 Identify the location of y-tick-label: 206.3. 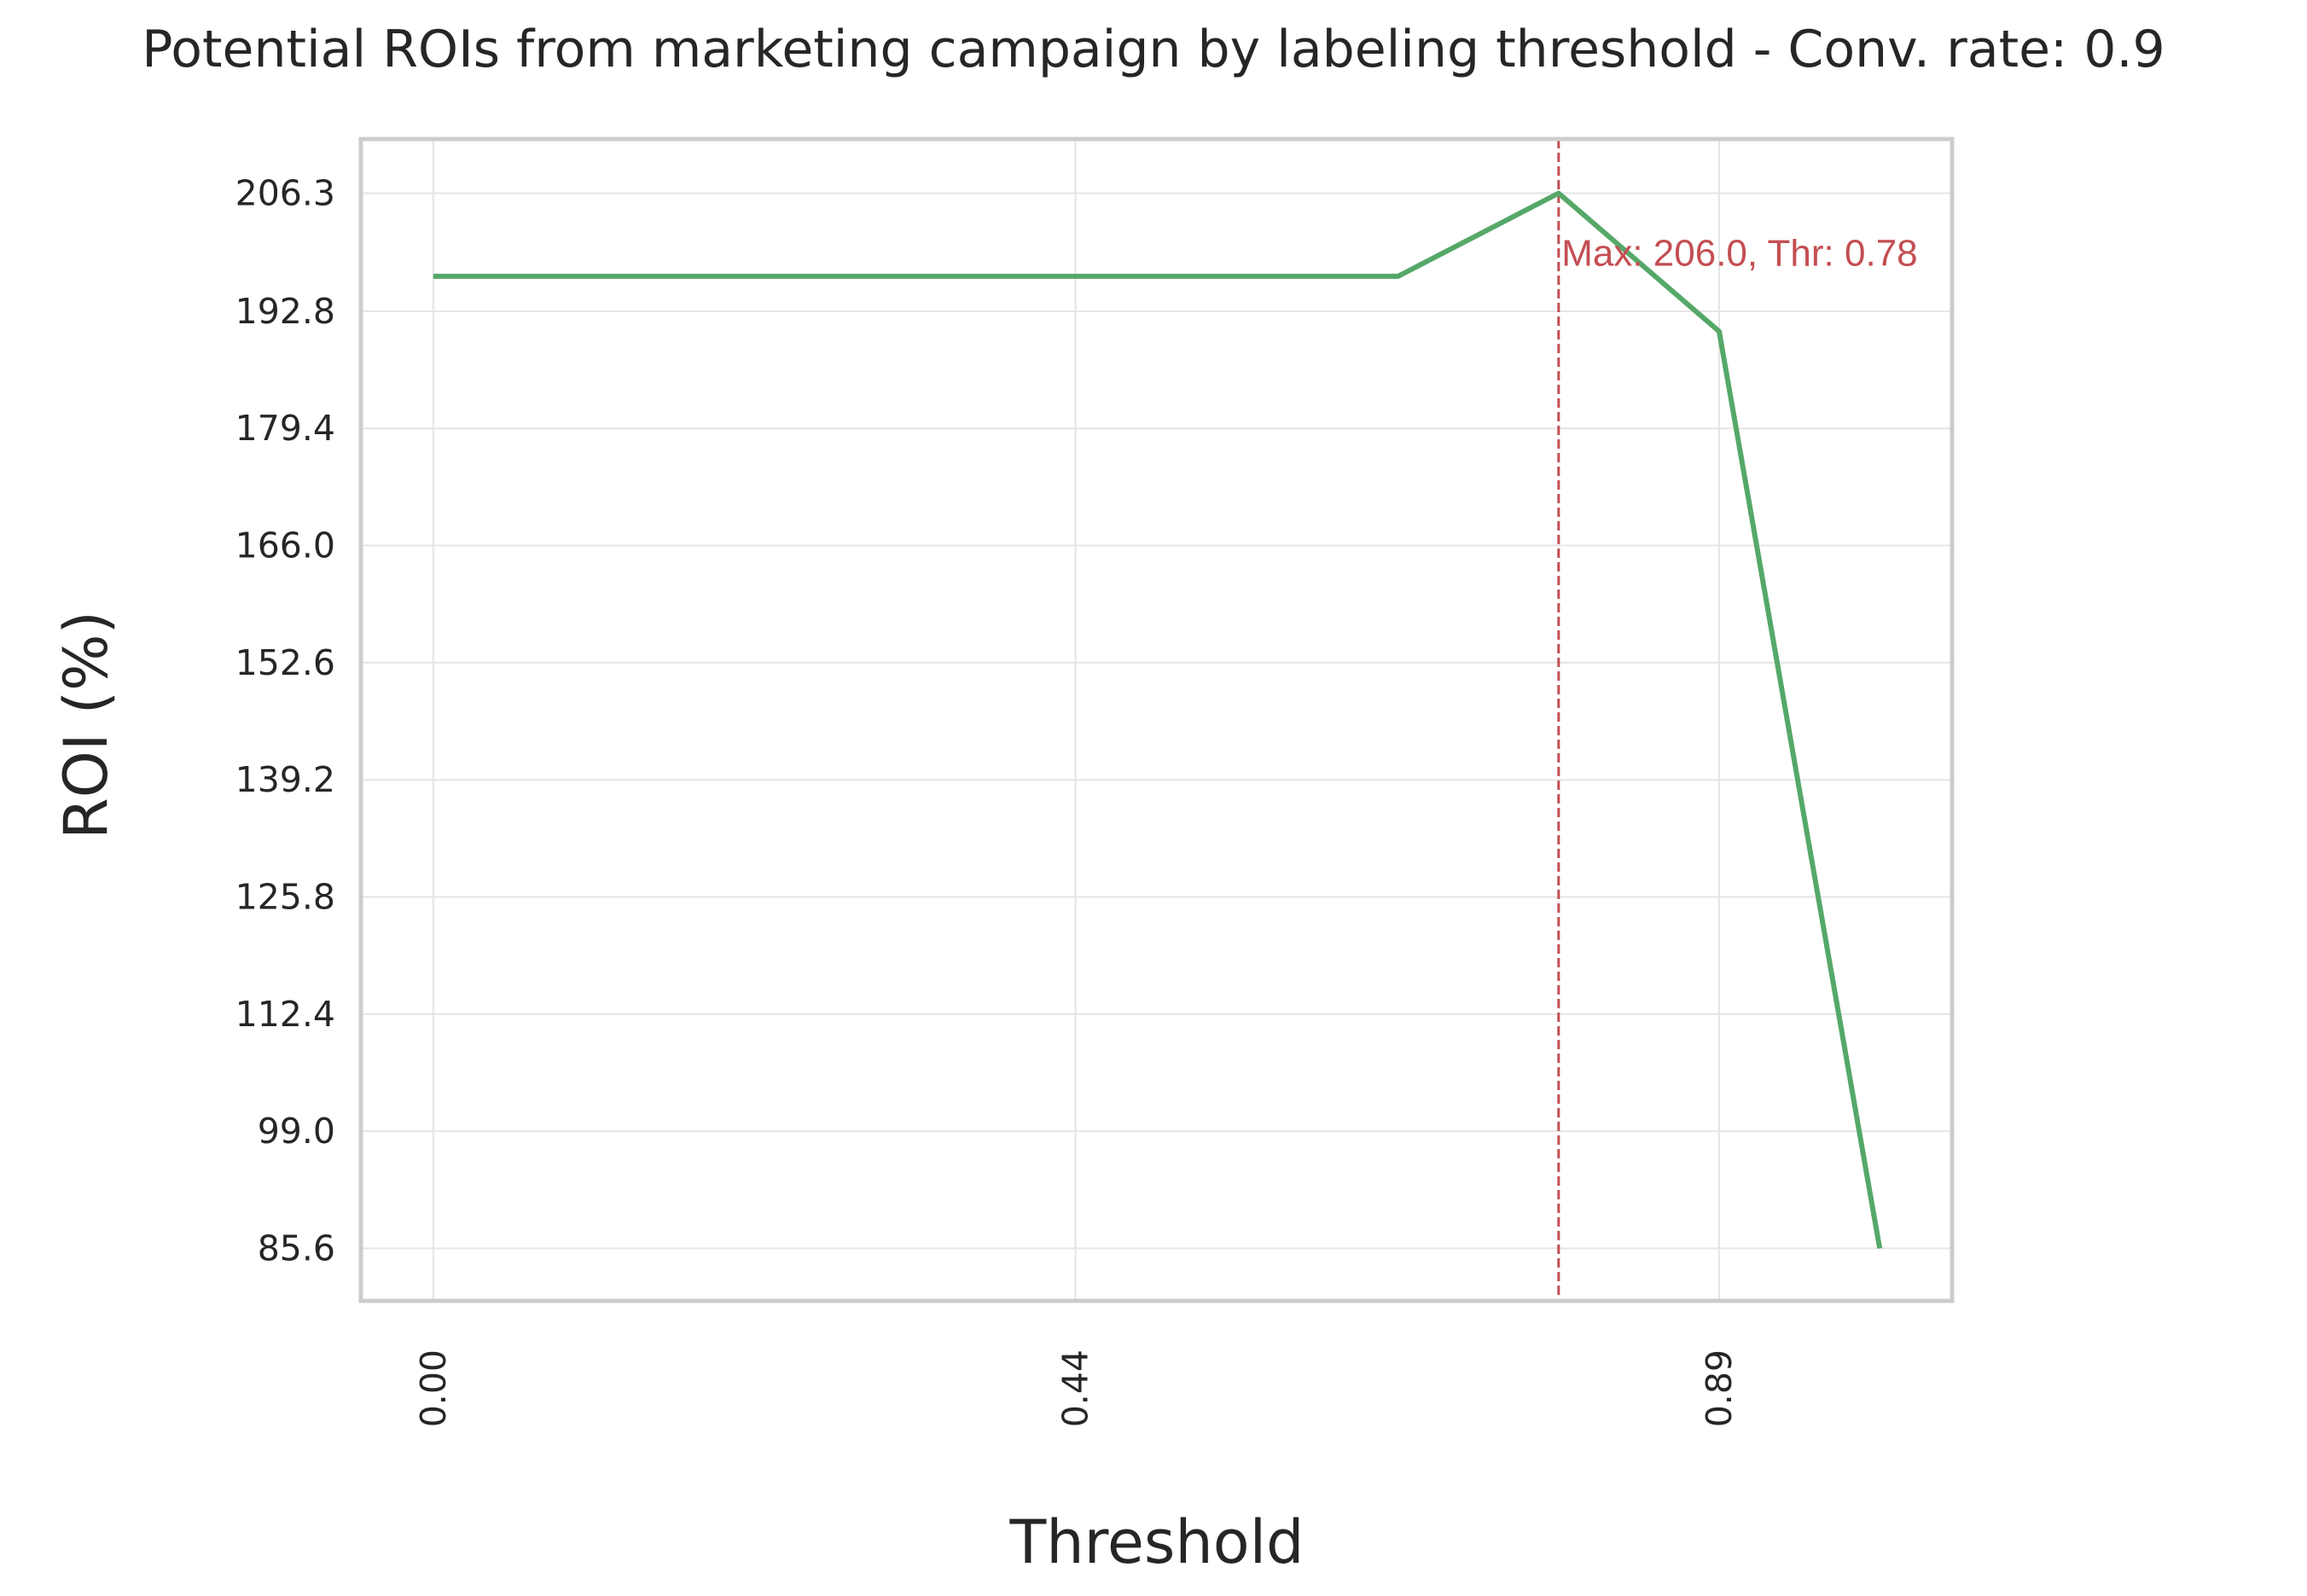
(285, 193).